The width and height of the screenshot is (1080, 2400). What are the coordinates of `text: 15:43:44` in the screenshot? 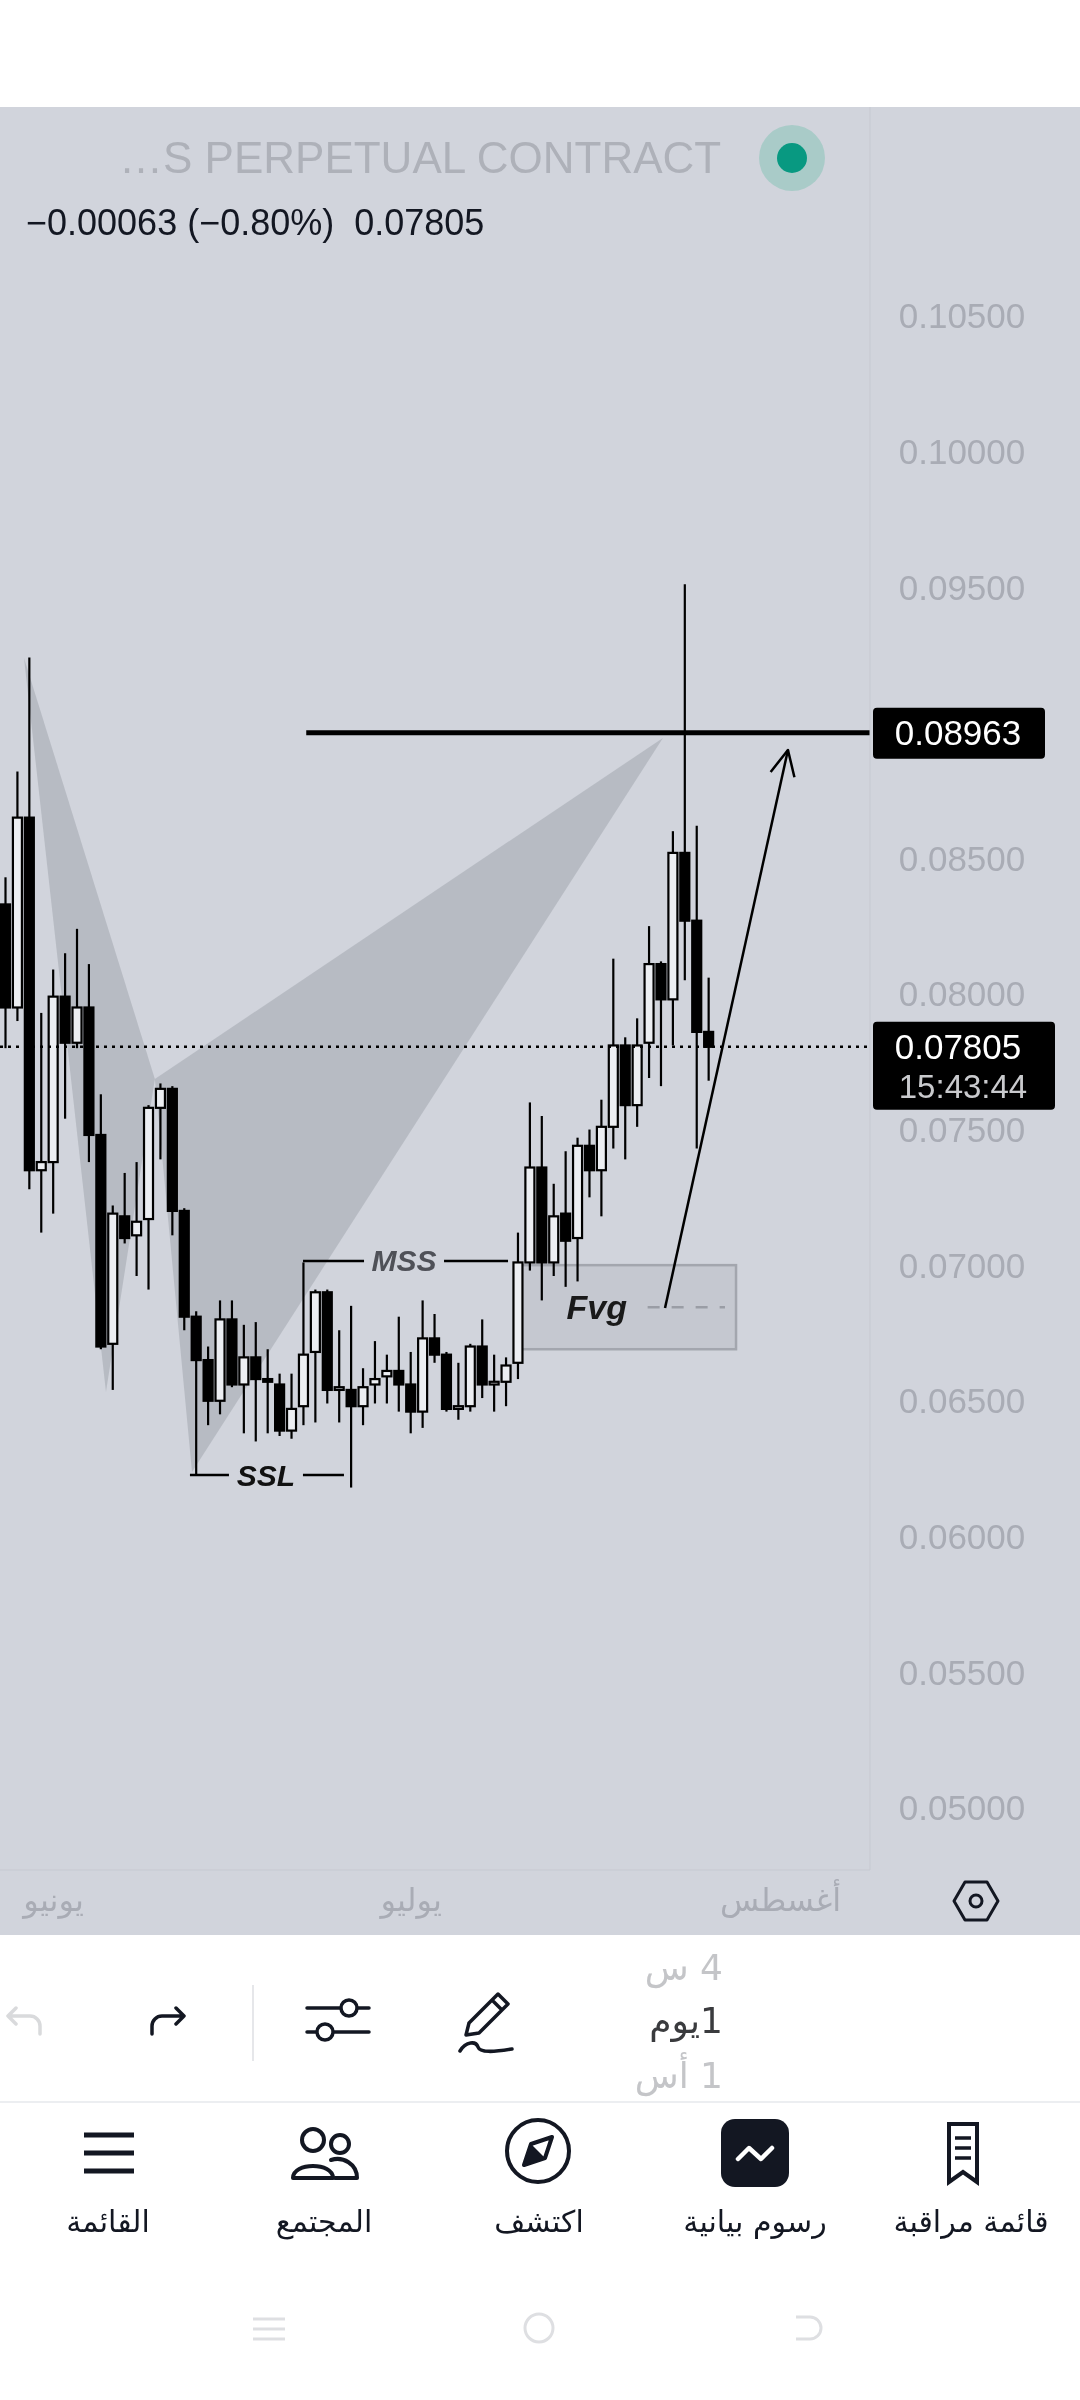 It's located at (963, 1087).